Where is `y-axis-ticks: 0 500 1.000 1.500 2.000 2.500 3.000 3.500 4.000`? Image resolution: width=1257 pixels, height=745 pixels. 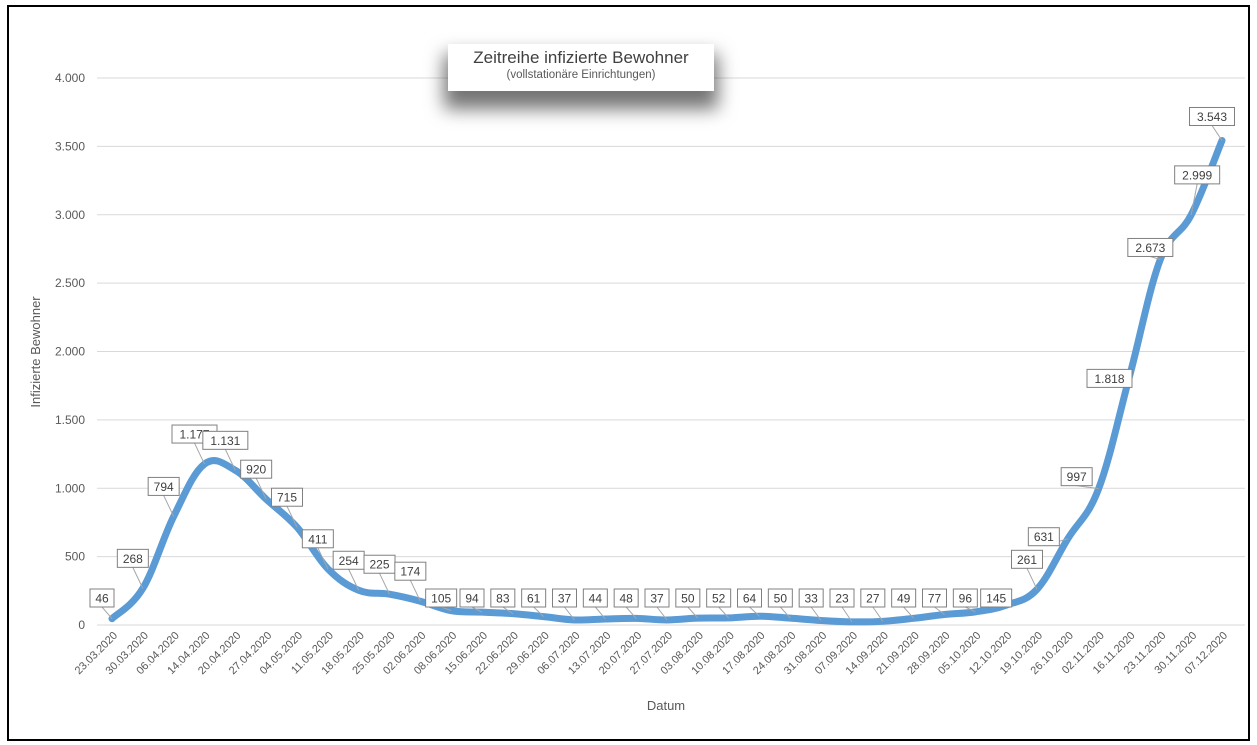
y-axis-ticks: 0 500 1.000 1.500 2.000 2.500 3.000 3.500 4.000 is located at coordinates (70, 351).